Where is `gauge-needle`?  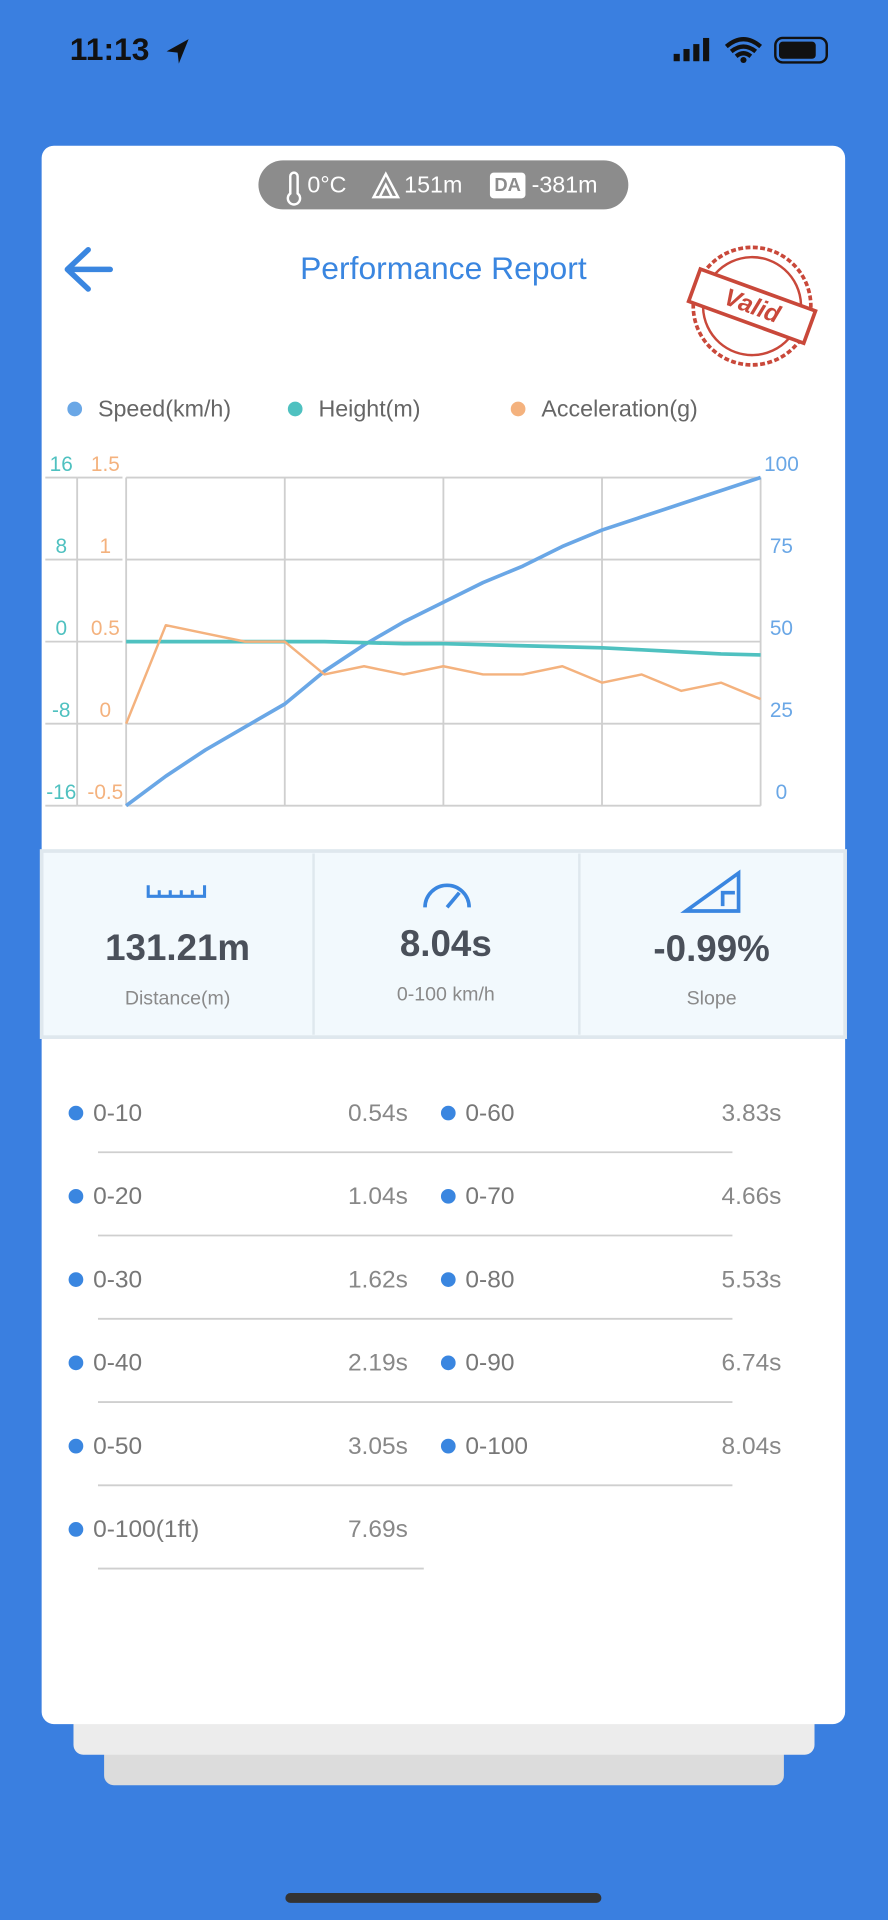 gauge-needle is located at coordinates (453, 900).